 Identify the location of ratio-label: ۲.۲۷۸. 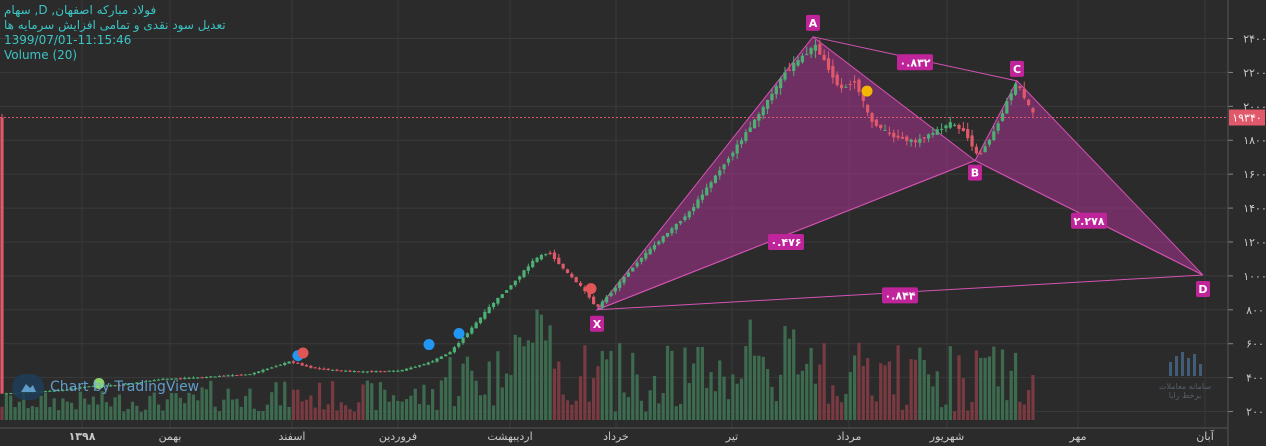
(1088, 221).